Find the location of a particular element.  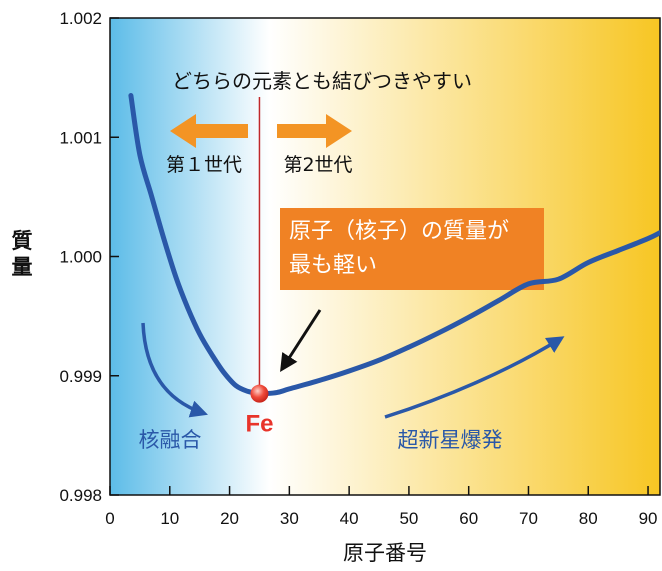

x-tick-label: 30 is located at coordinates (289, 518).